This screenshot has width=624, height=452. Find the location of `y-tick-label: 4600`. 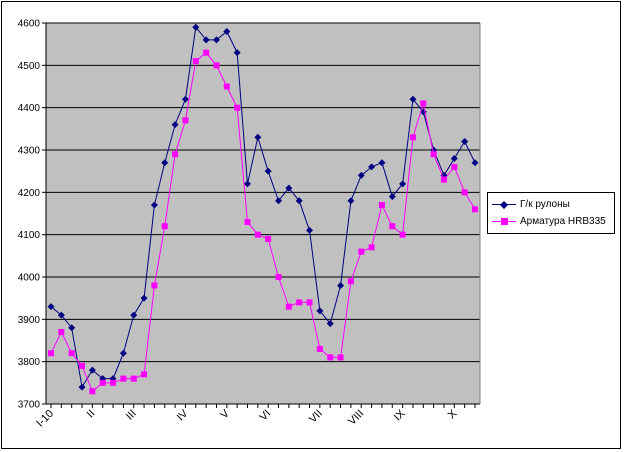

y-tick-label: 4600 is located at coordinates (29, 24).